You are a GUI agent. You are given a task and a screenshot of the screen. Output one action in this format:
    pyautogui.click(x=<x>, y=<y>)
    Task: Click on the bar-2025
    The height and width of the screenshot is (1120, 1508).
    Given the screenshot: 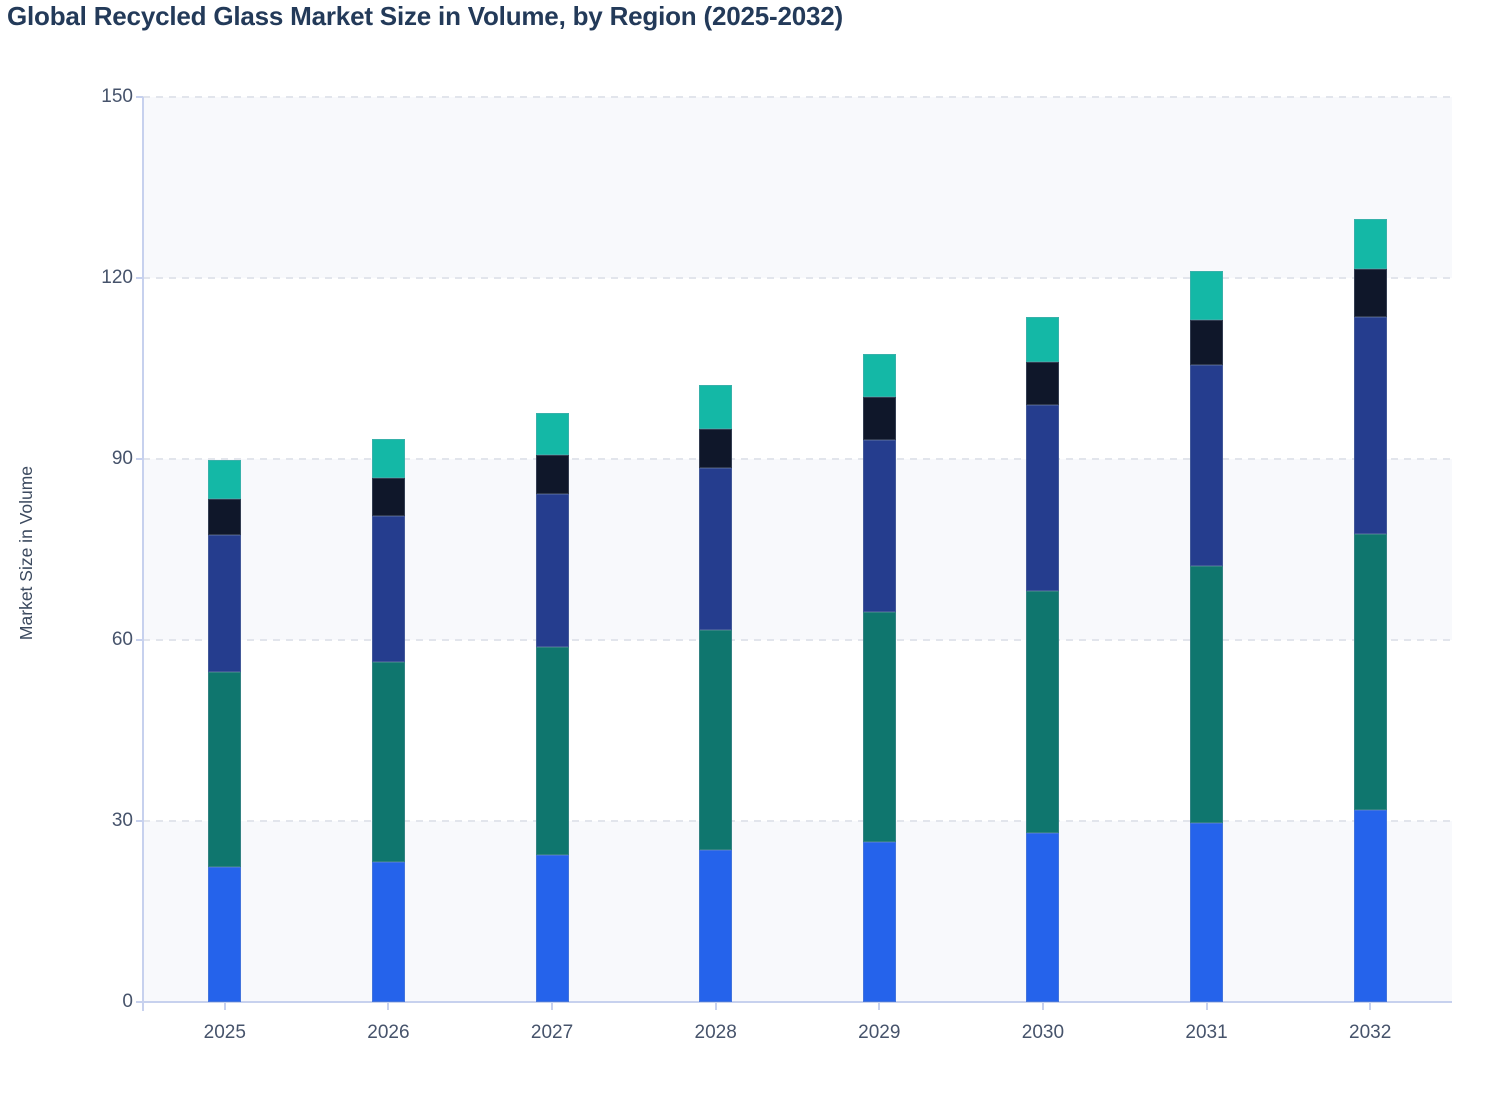 What is the action you would take?
    pyautogui.click(x=225, y=731)
    